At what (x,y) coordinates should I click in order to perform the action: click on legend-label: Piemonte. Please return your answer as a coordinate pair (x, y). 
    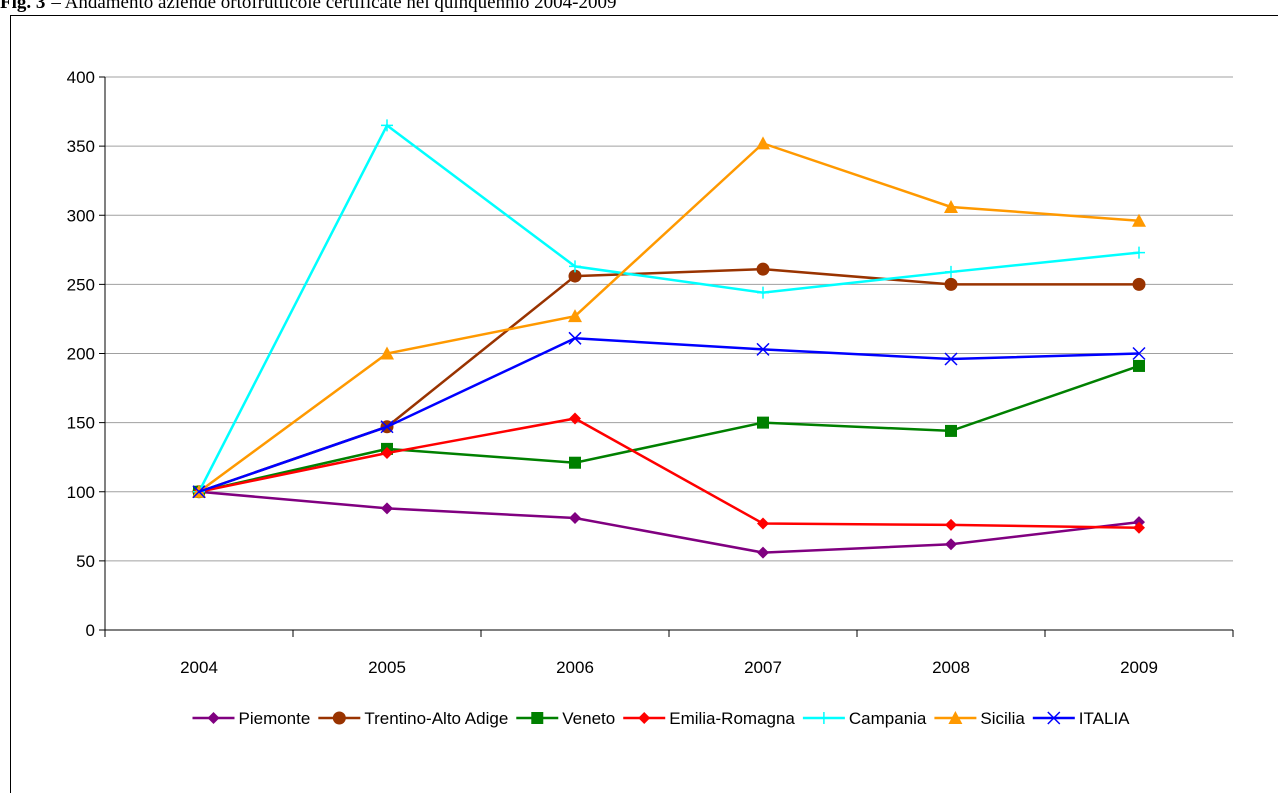
    Looking at the image, I should click on (274, 718).